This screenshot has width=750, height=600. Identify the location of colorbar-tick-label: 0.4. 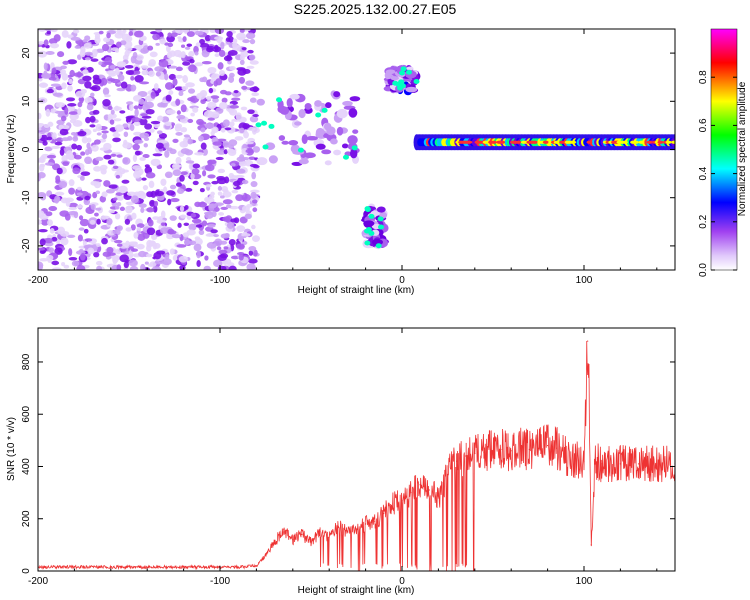
(703, 173).